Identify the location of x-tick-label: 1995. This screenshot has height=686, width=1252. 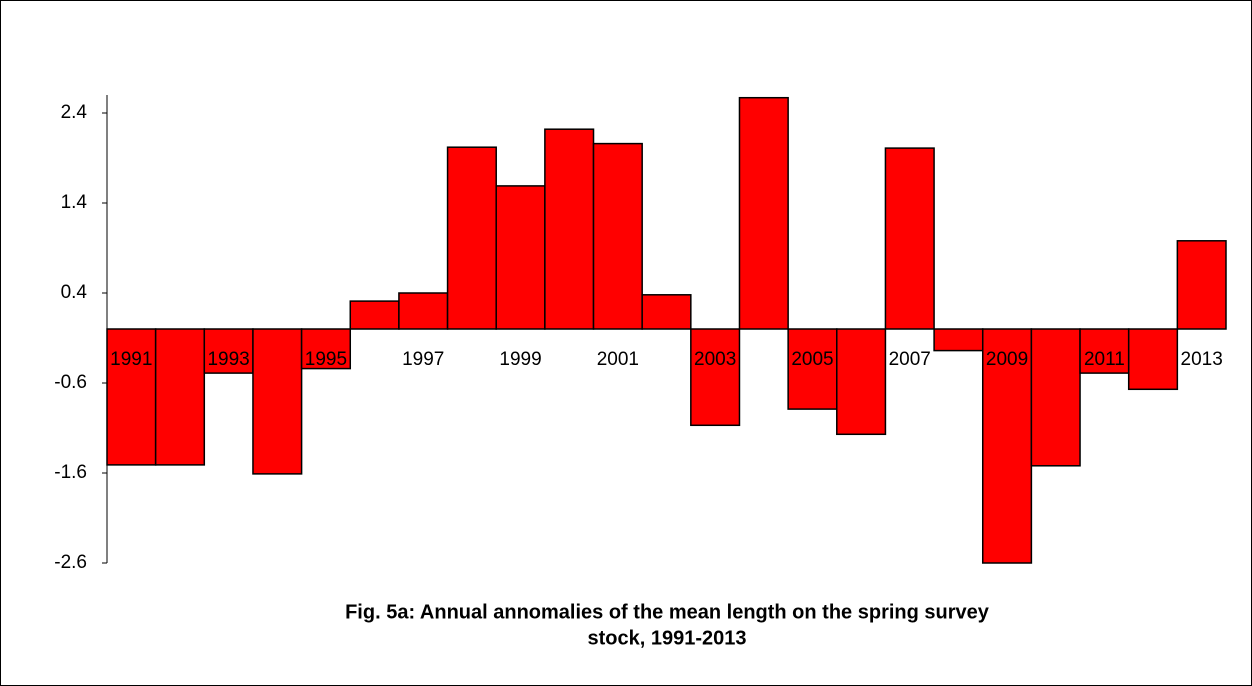
(326, 359).